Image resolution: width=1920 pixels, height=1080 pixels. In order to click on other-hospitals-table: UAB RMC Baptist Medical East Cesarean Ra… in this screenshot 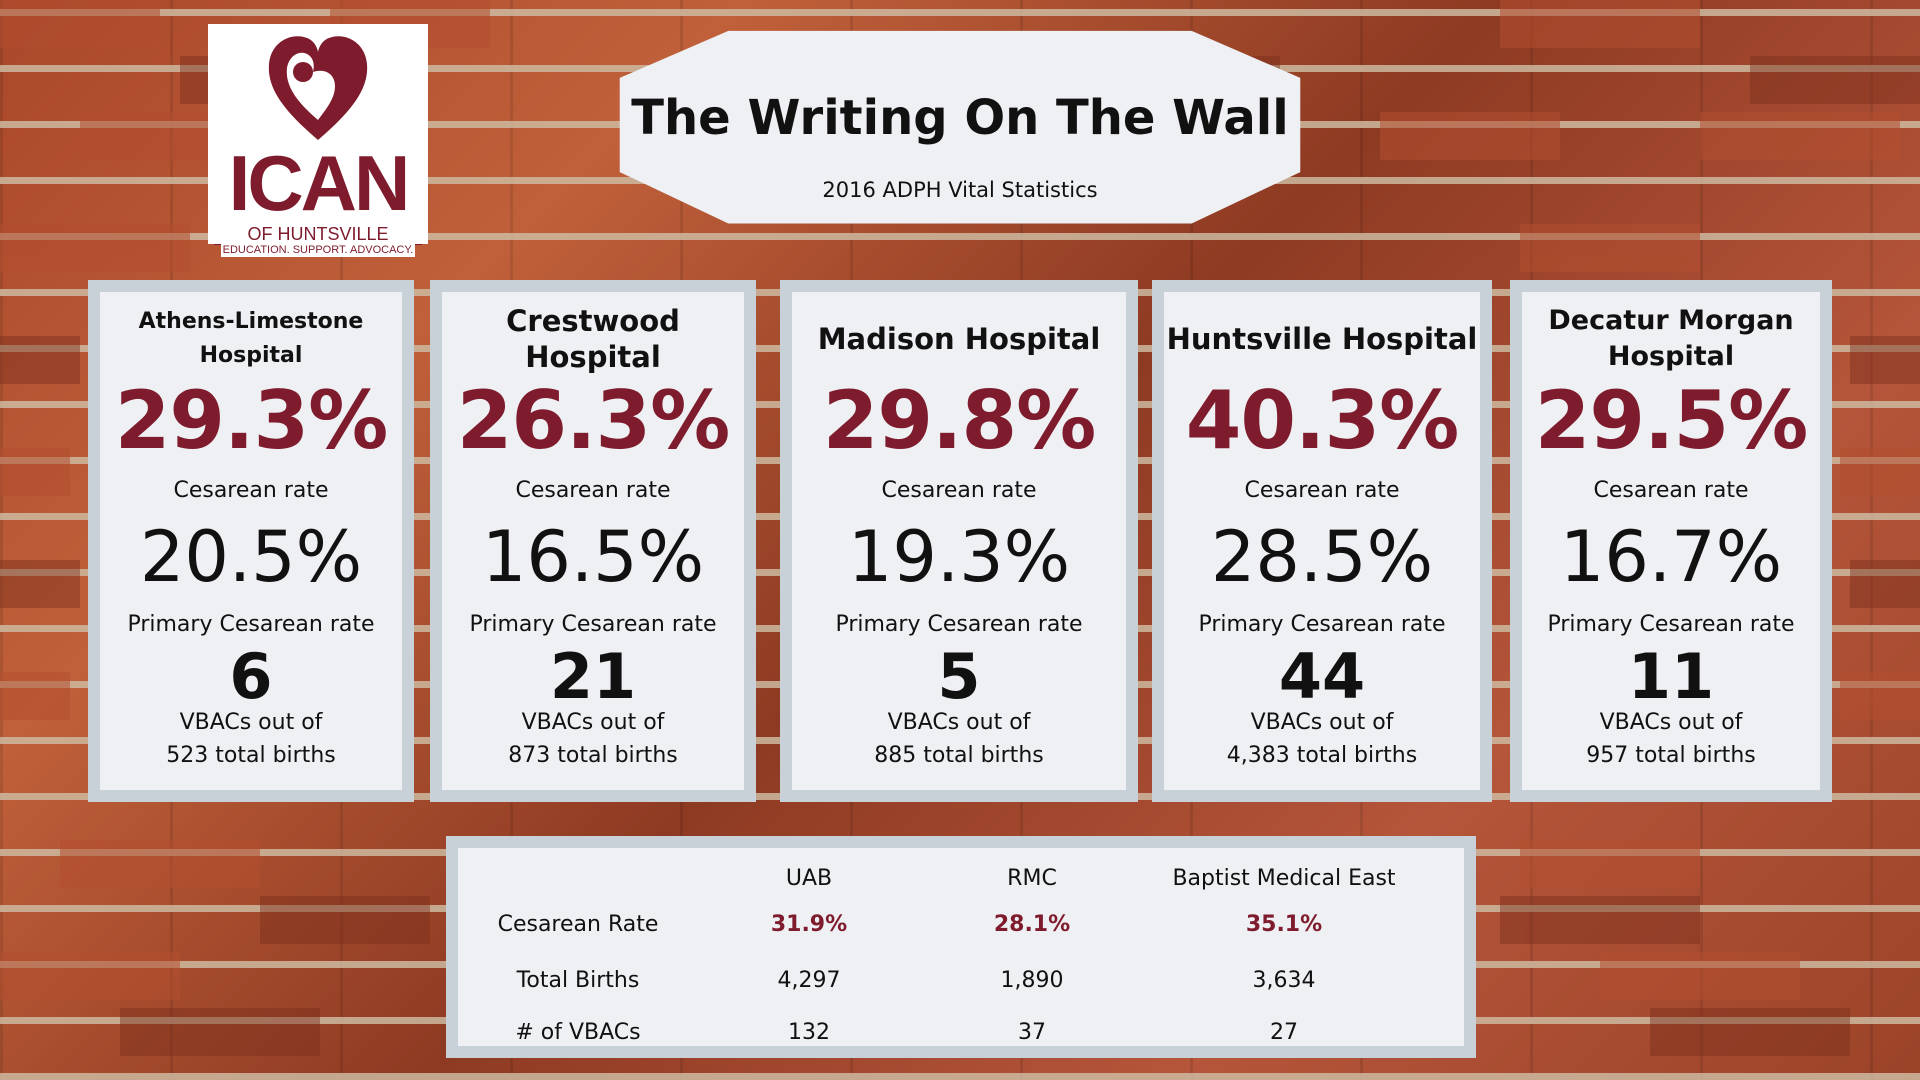, I will do `click(961, 947)`.